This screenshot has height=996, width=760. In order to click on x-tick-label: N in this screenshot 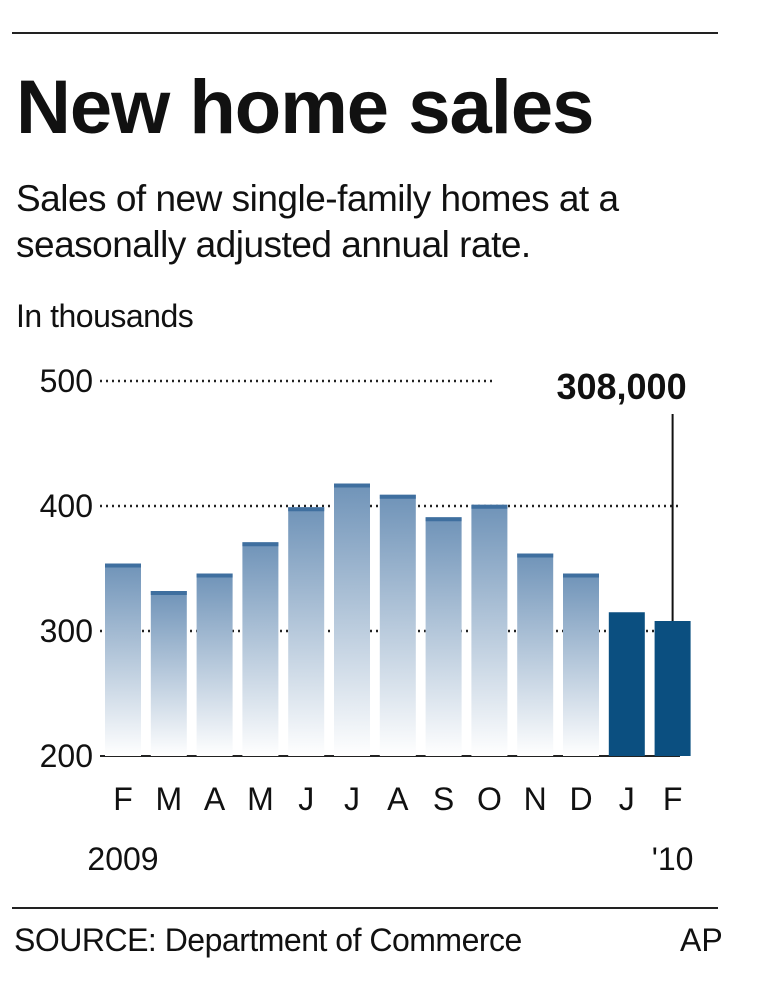, I will do `click(535, 799)`.